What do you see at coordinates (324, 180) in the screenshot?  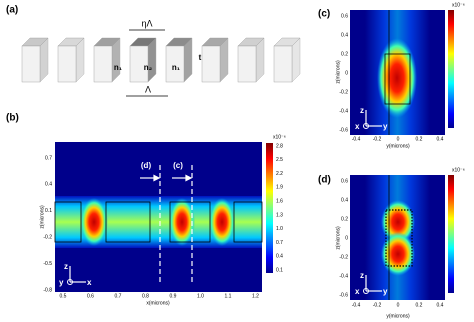 I see `panel-label: (d)` at bounding box center [324, 180].